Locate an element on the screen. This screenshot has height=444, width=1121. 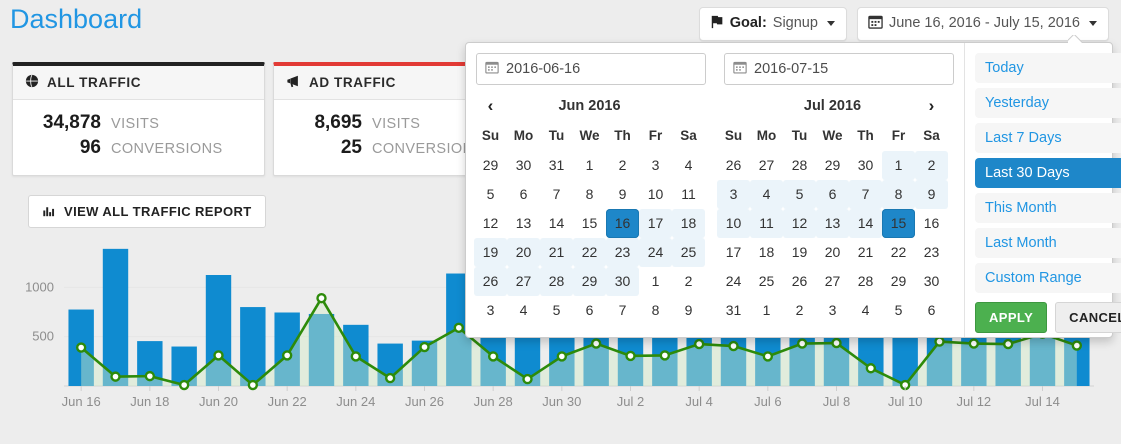
calendar-day: 16 is located at coordinates (931, 223).